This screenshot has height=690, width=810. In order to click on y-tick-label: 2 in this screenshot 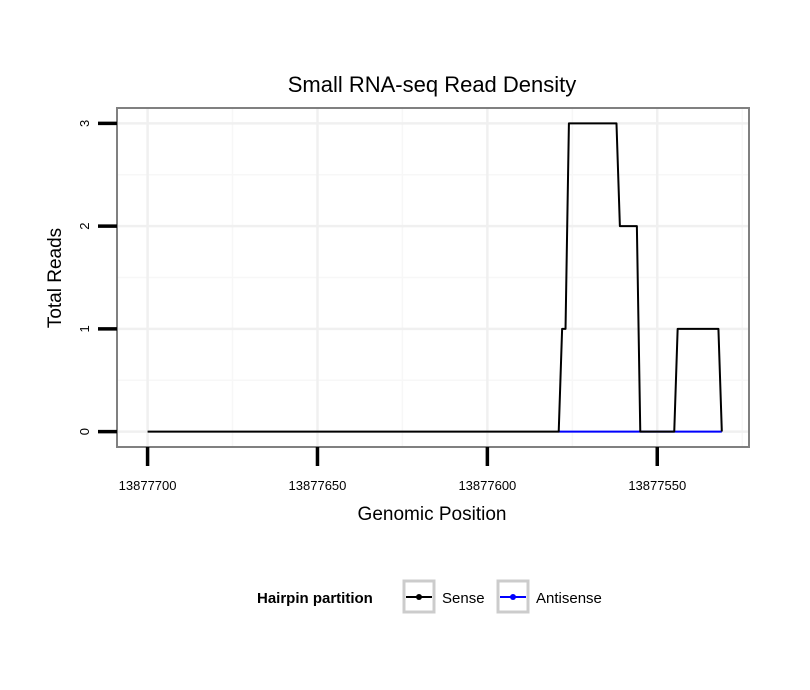, I will do `click(84, 226)`.